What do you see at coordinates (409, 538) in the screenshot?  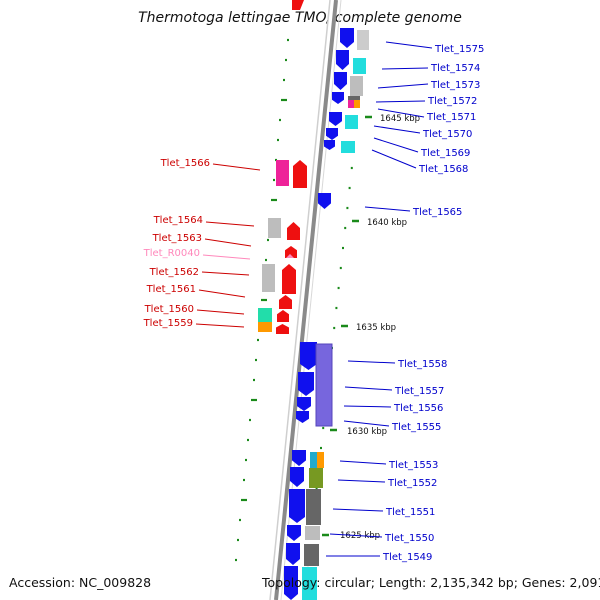 I see `gene-label-tlet-1550: Tlet_1550` at bounding box center [409, 538].